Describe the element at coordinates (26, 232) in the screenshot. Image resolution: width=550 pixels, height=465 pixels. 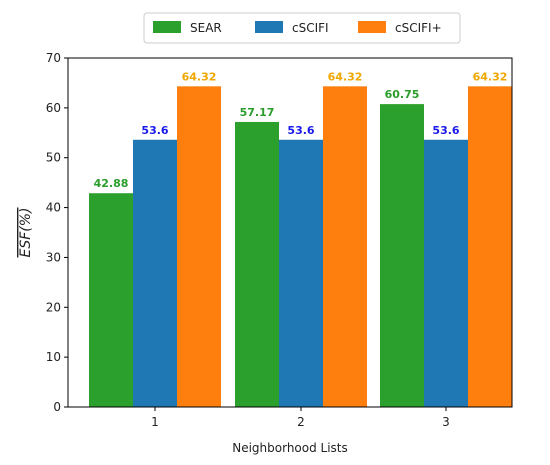
I see `y-axis-title: ESF(%)` at that location.